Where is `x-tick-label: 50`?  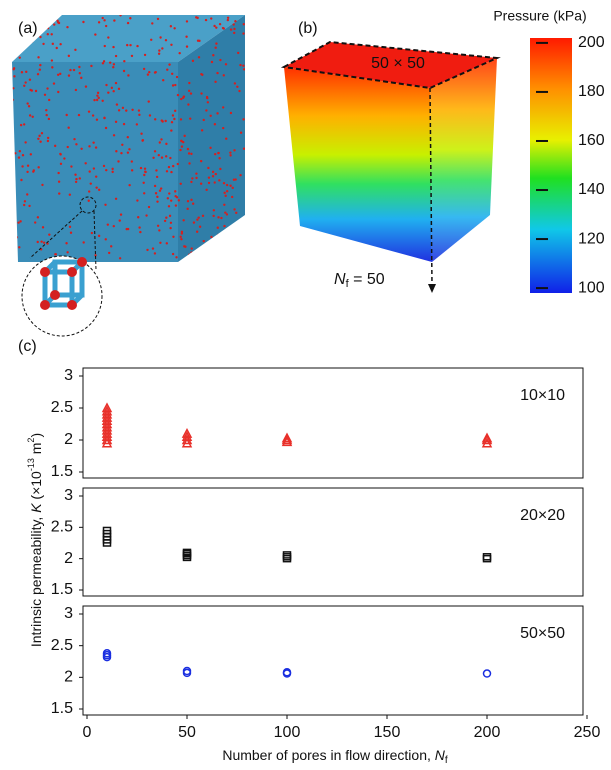 x-tick-label: 50 is located at coordinates (187, 732).